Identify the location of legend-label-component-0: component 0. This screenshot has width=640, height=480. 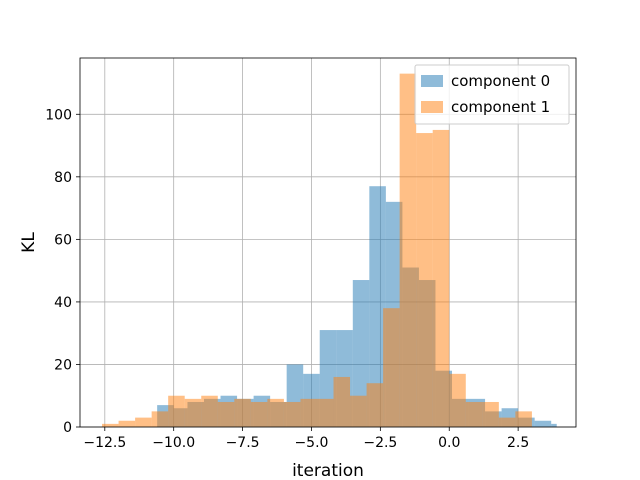
(500, 81).